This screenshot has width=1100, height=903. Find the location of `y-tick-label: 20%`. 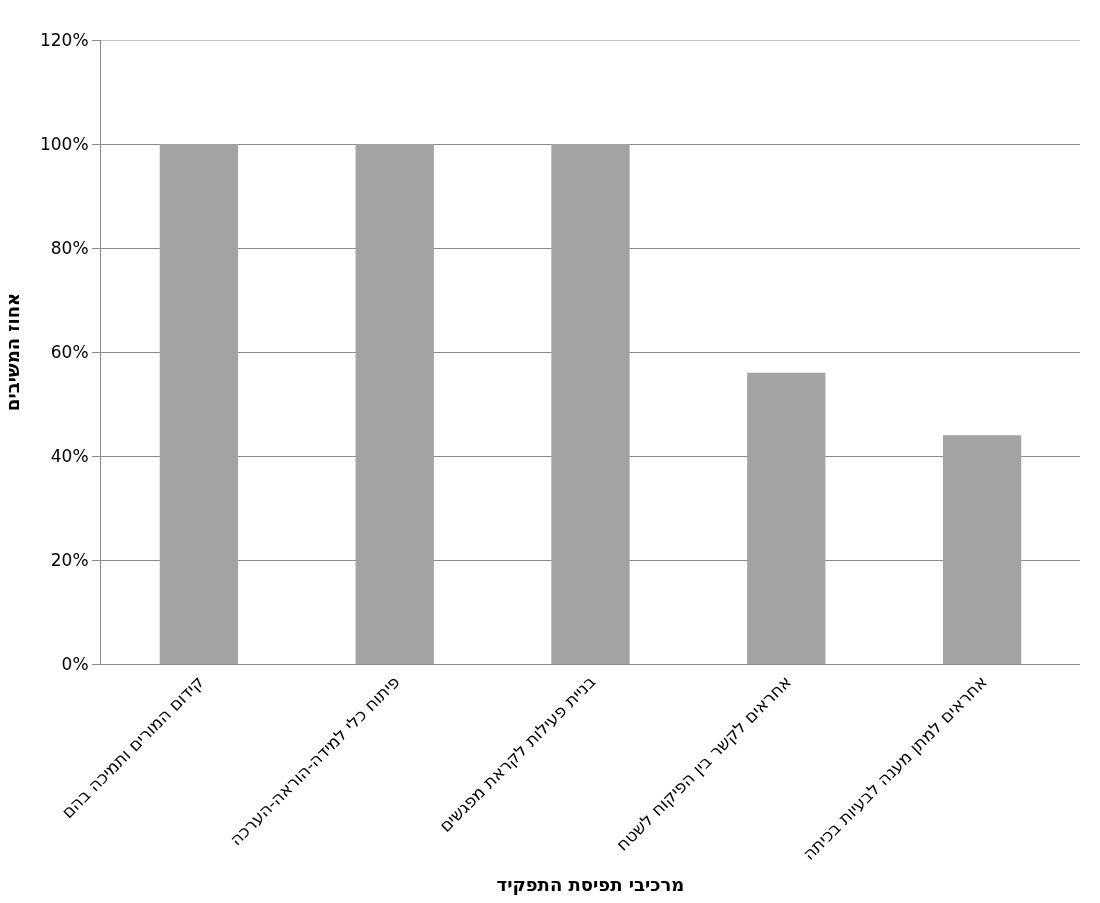

y-tick-label: 20% is located at coordinates (69, 559).